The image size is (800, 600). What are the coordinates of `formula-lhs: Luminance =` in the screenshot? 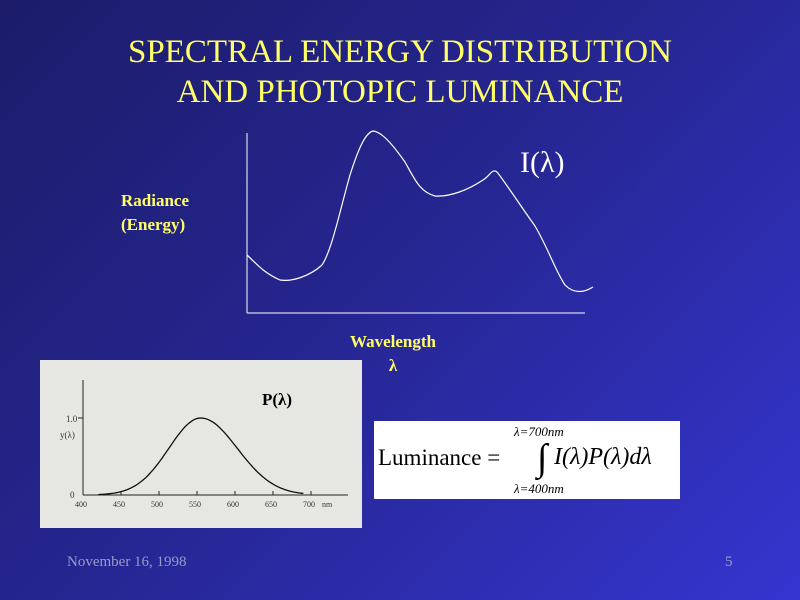 It's located at (439, 457).